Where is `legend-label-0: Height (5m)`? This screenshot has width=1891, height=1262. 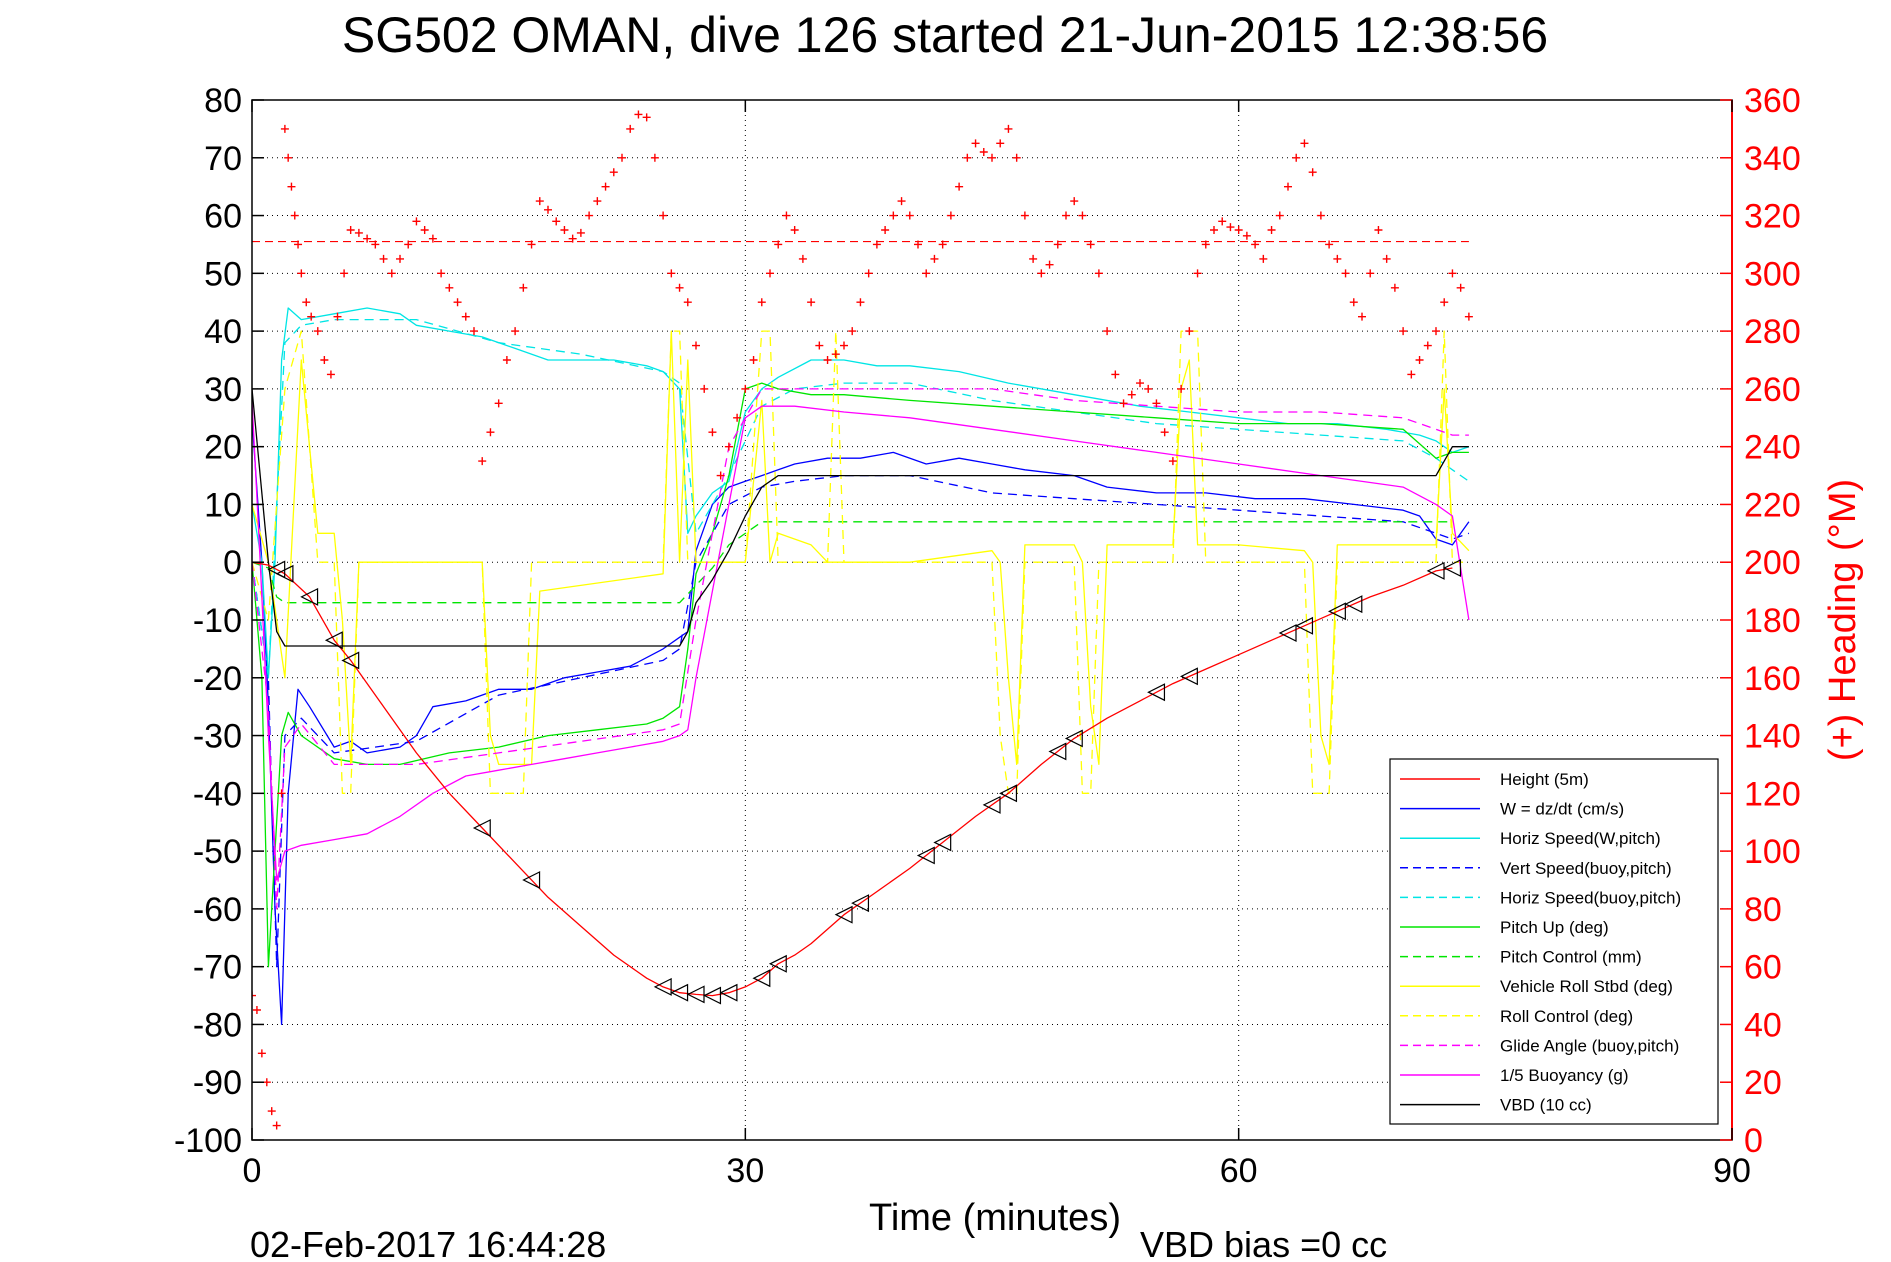
legend-label-0: Height (5m) is located at coordinates (1544, 779).